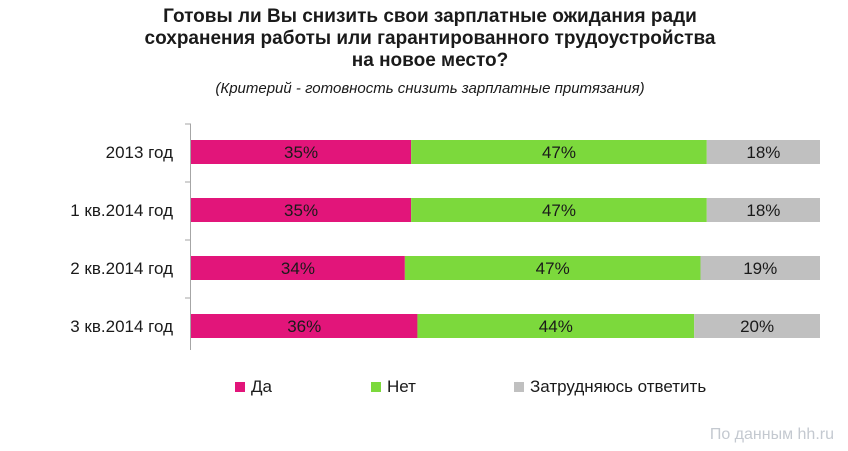 This screenshot has width=848, height=451. What do you see at coordinates (121, 326) in the screenshot?
I see `category-label: 3 кв.2014 год` at bounding box center [121, 326].